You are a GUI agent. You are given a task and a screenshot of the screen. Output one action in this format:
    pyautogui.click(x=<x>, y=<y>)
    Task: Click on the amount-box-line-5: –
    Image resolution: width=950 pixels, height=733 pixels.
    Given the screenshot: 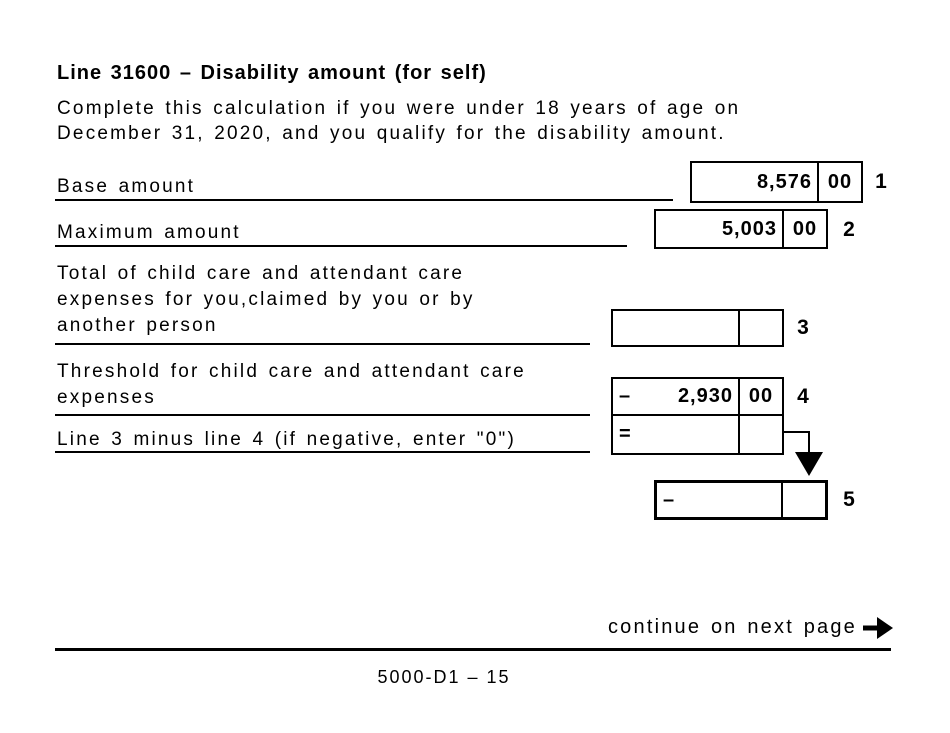 What is the action you would take?
    pyautogui.click(x=741, y=500)
    